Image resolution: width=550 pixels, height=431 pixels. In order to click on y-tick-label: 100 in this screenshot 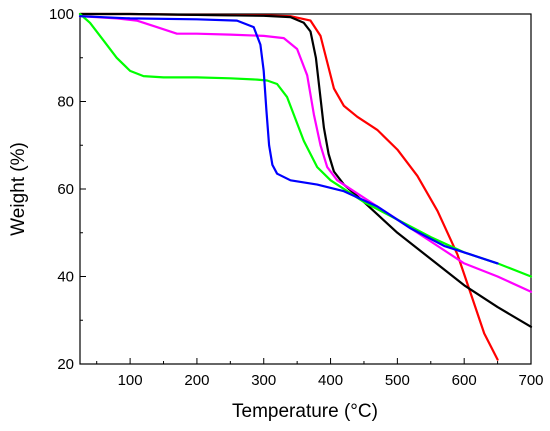, I will do `click(61, 14)`.